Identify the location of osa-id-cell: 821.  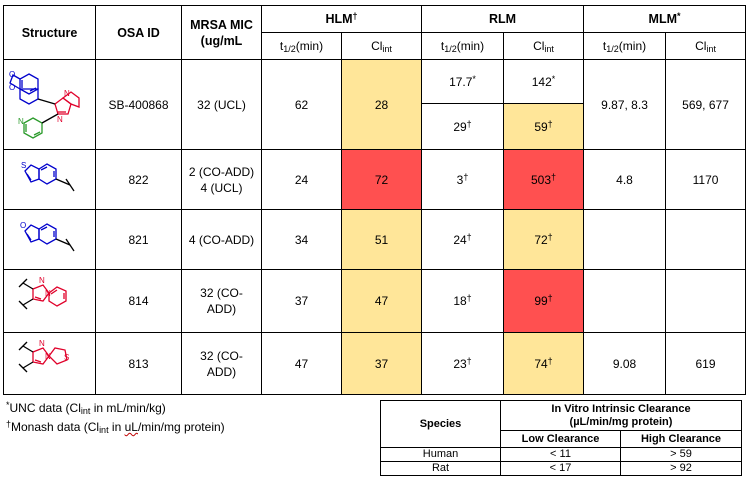
(138, 239).